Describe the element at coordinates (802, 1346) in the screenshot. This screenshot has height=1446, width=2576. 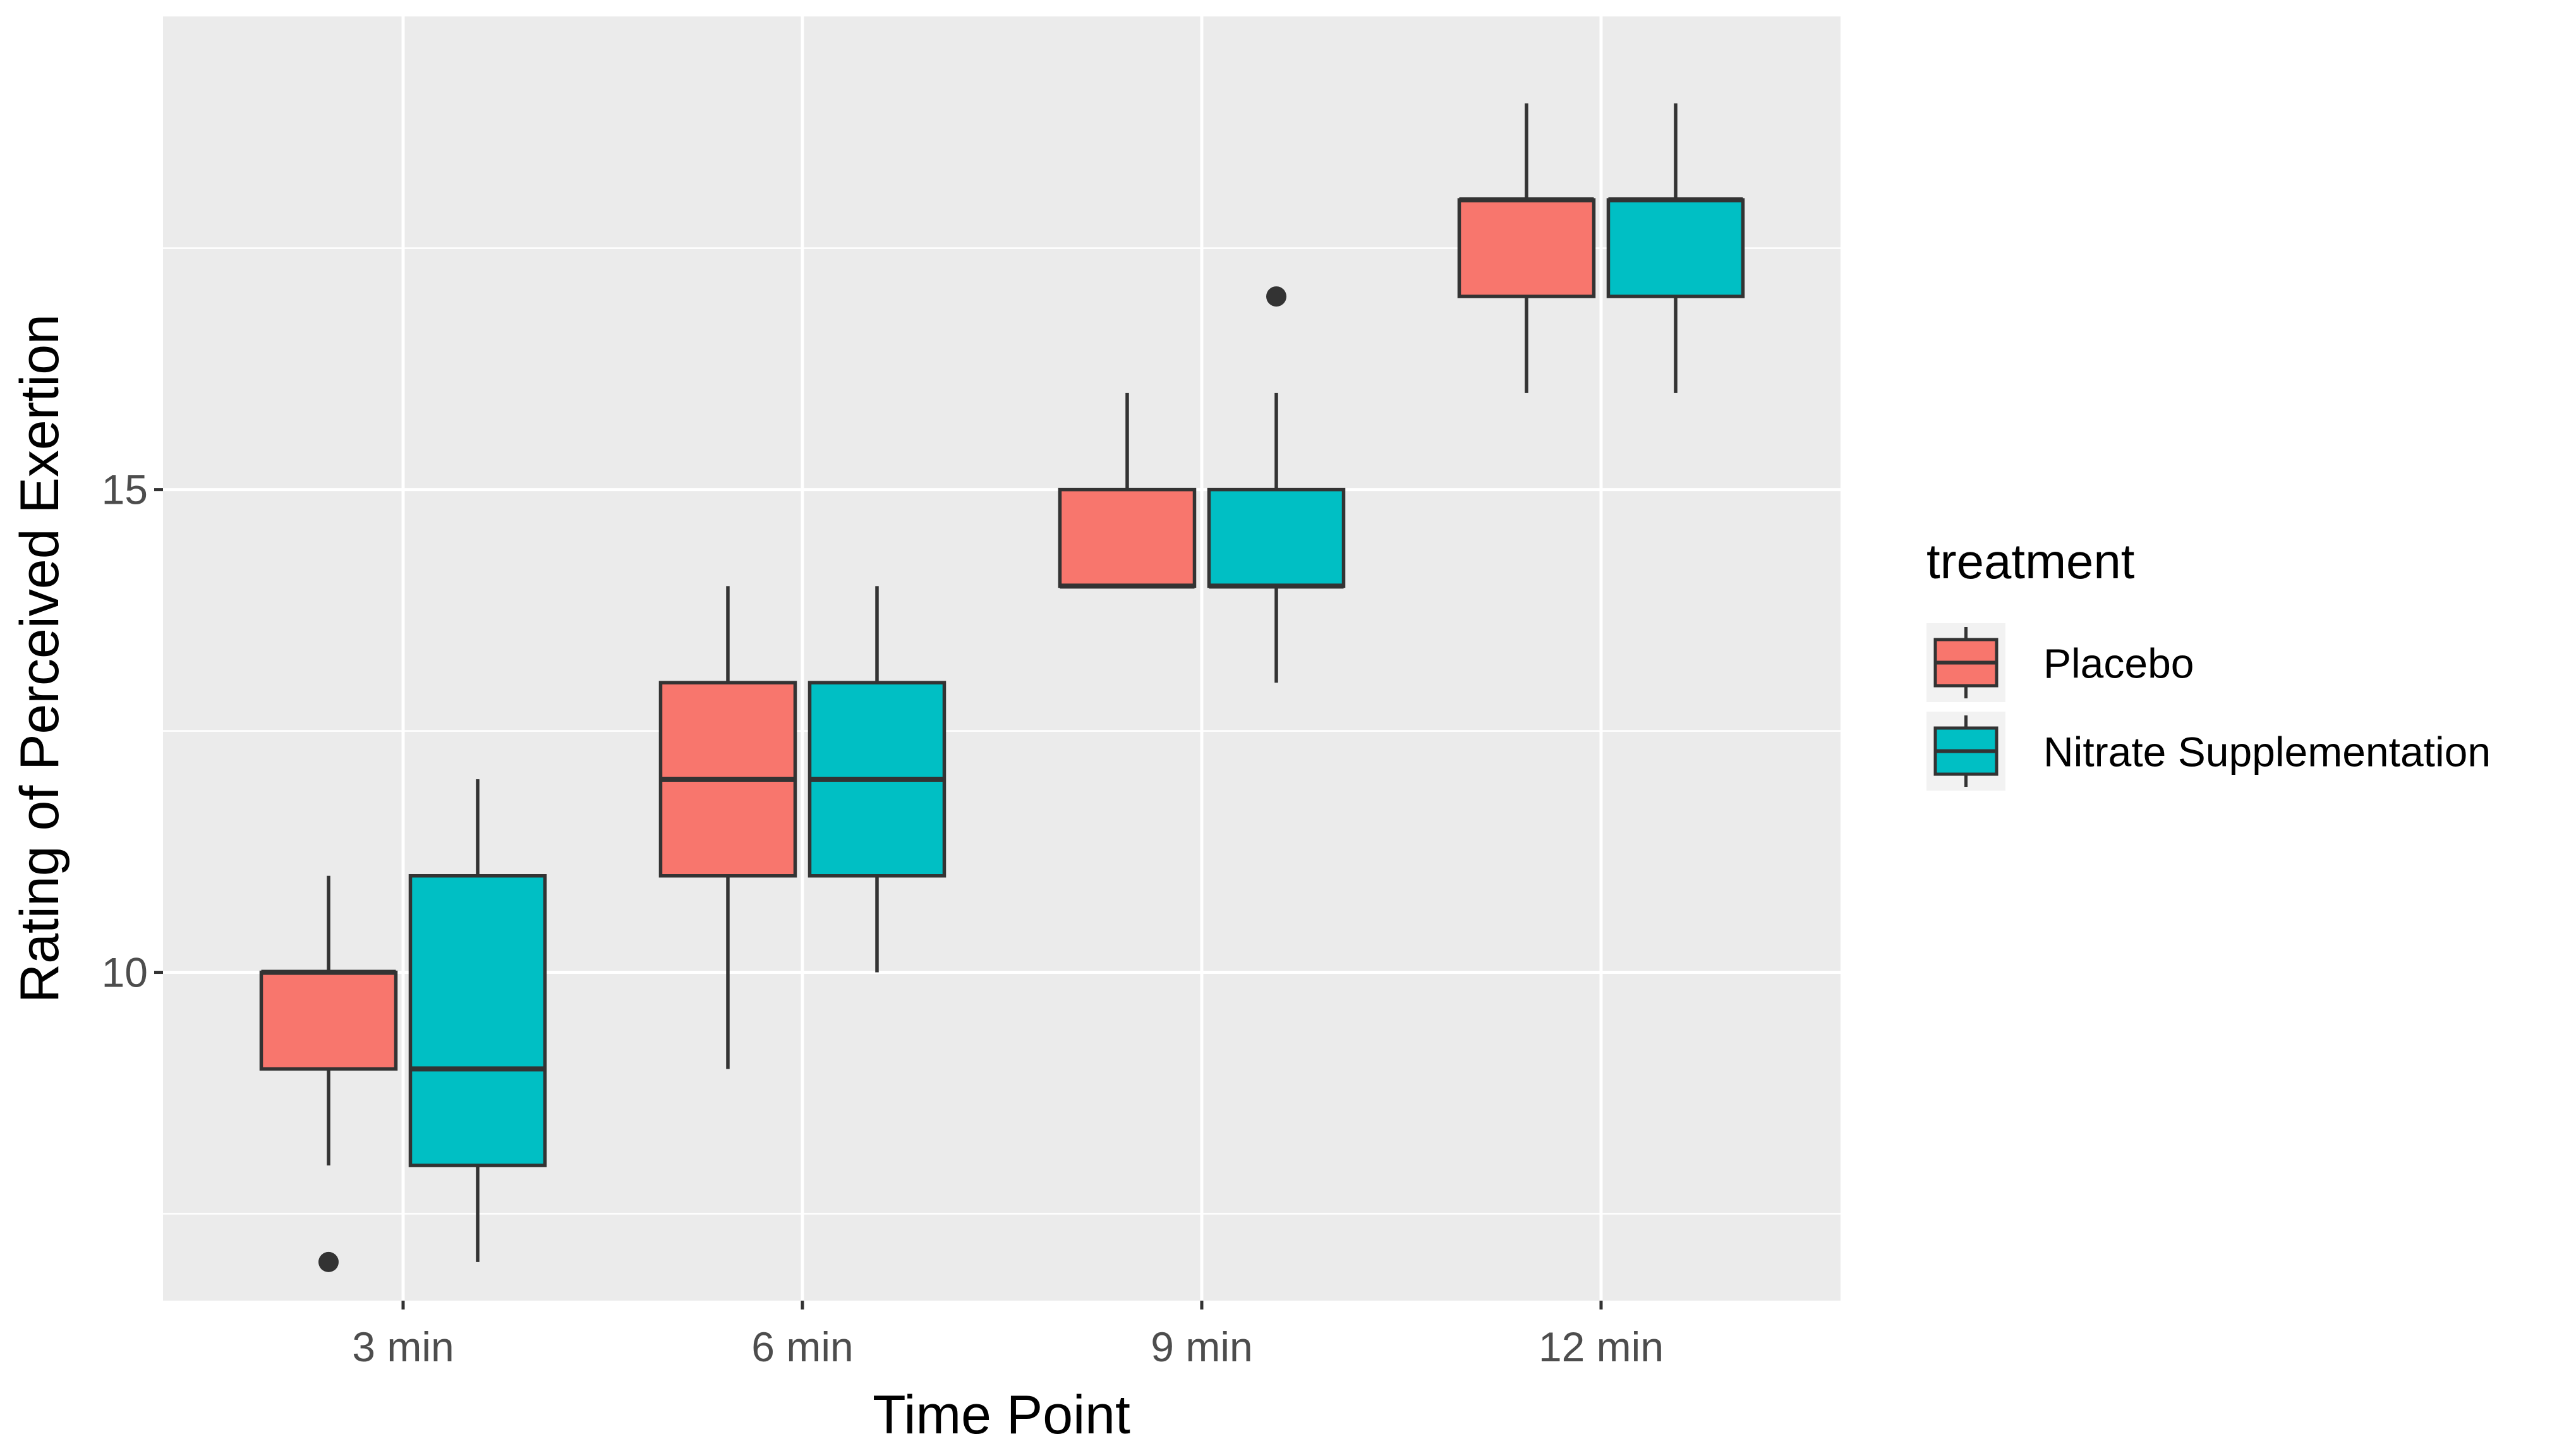
I see `x-tick-label: 6 min` at that location.